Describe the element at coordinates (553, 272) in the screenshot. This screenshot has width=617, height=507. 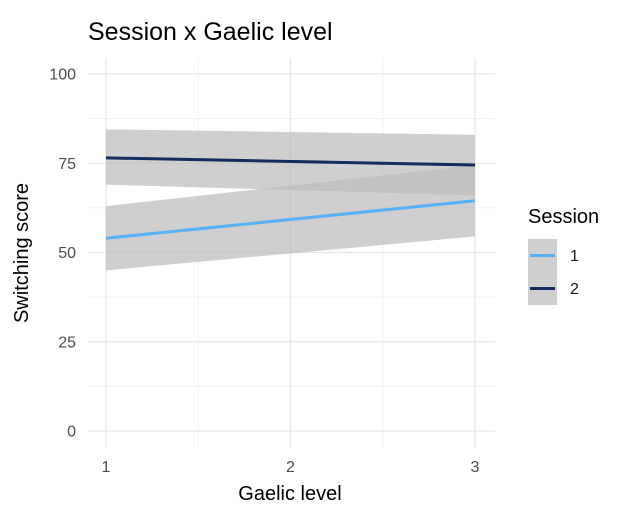
I see `legend-items: 12` at that location.